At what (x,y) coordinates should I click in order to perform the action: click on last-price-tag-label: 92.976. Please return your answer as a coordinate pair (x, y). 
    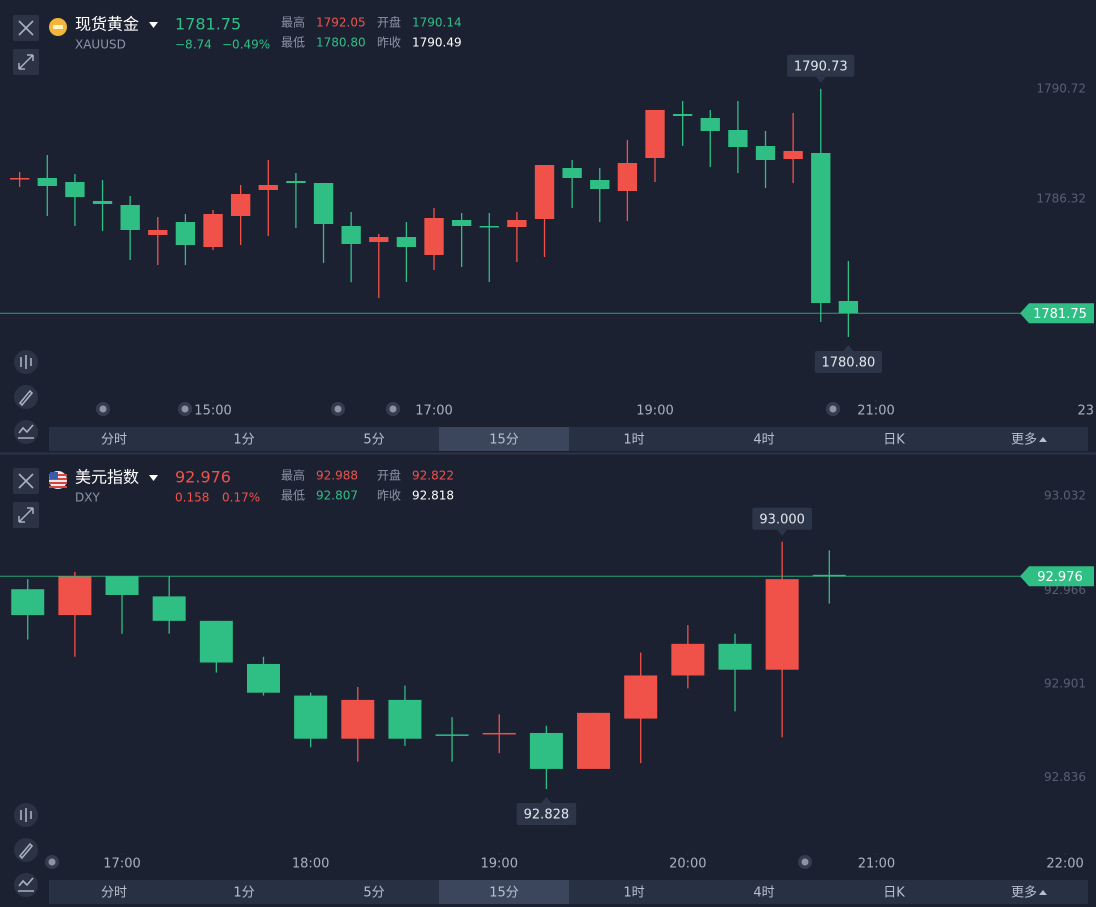
    Looking at the image, I should click on (1060, 577).